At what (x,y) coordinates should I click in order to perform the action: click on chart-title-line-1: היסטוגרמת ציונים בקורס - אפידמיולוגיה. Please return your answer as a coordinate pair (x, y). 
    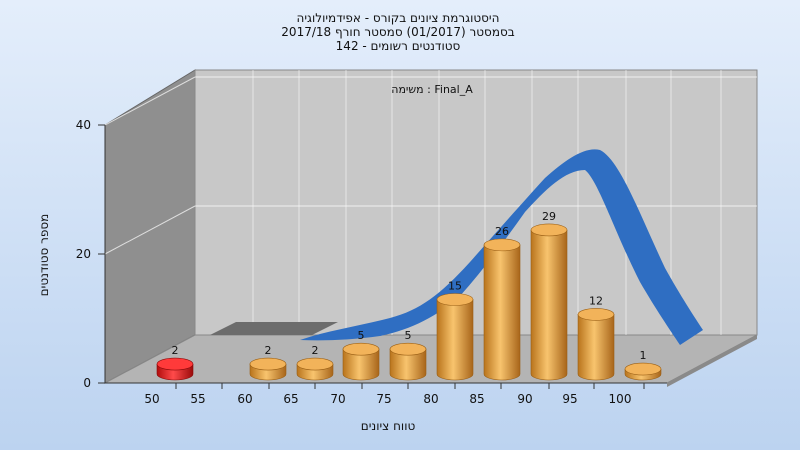
    Looking at the image, I should click on (398, 18).